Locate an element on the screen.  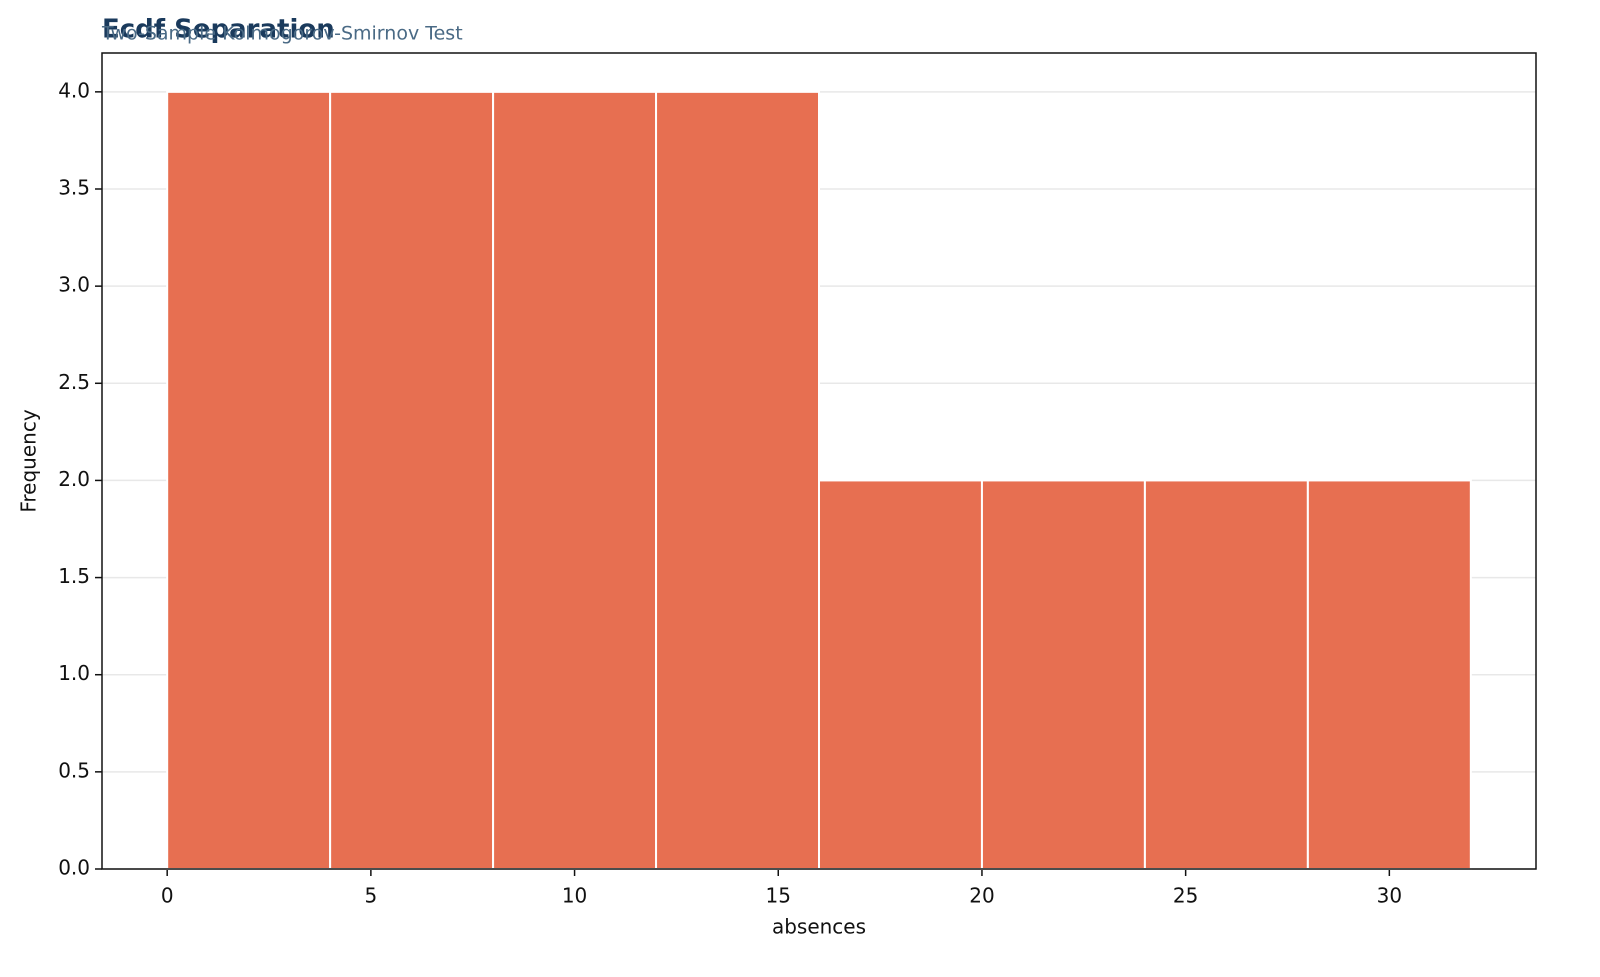
x-tick-label: 15 is located at coordinates (778, 896).